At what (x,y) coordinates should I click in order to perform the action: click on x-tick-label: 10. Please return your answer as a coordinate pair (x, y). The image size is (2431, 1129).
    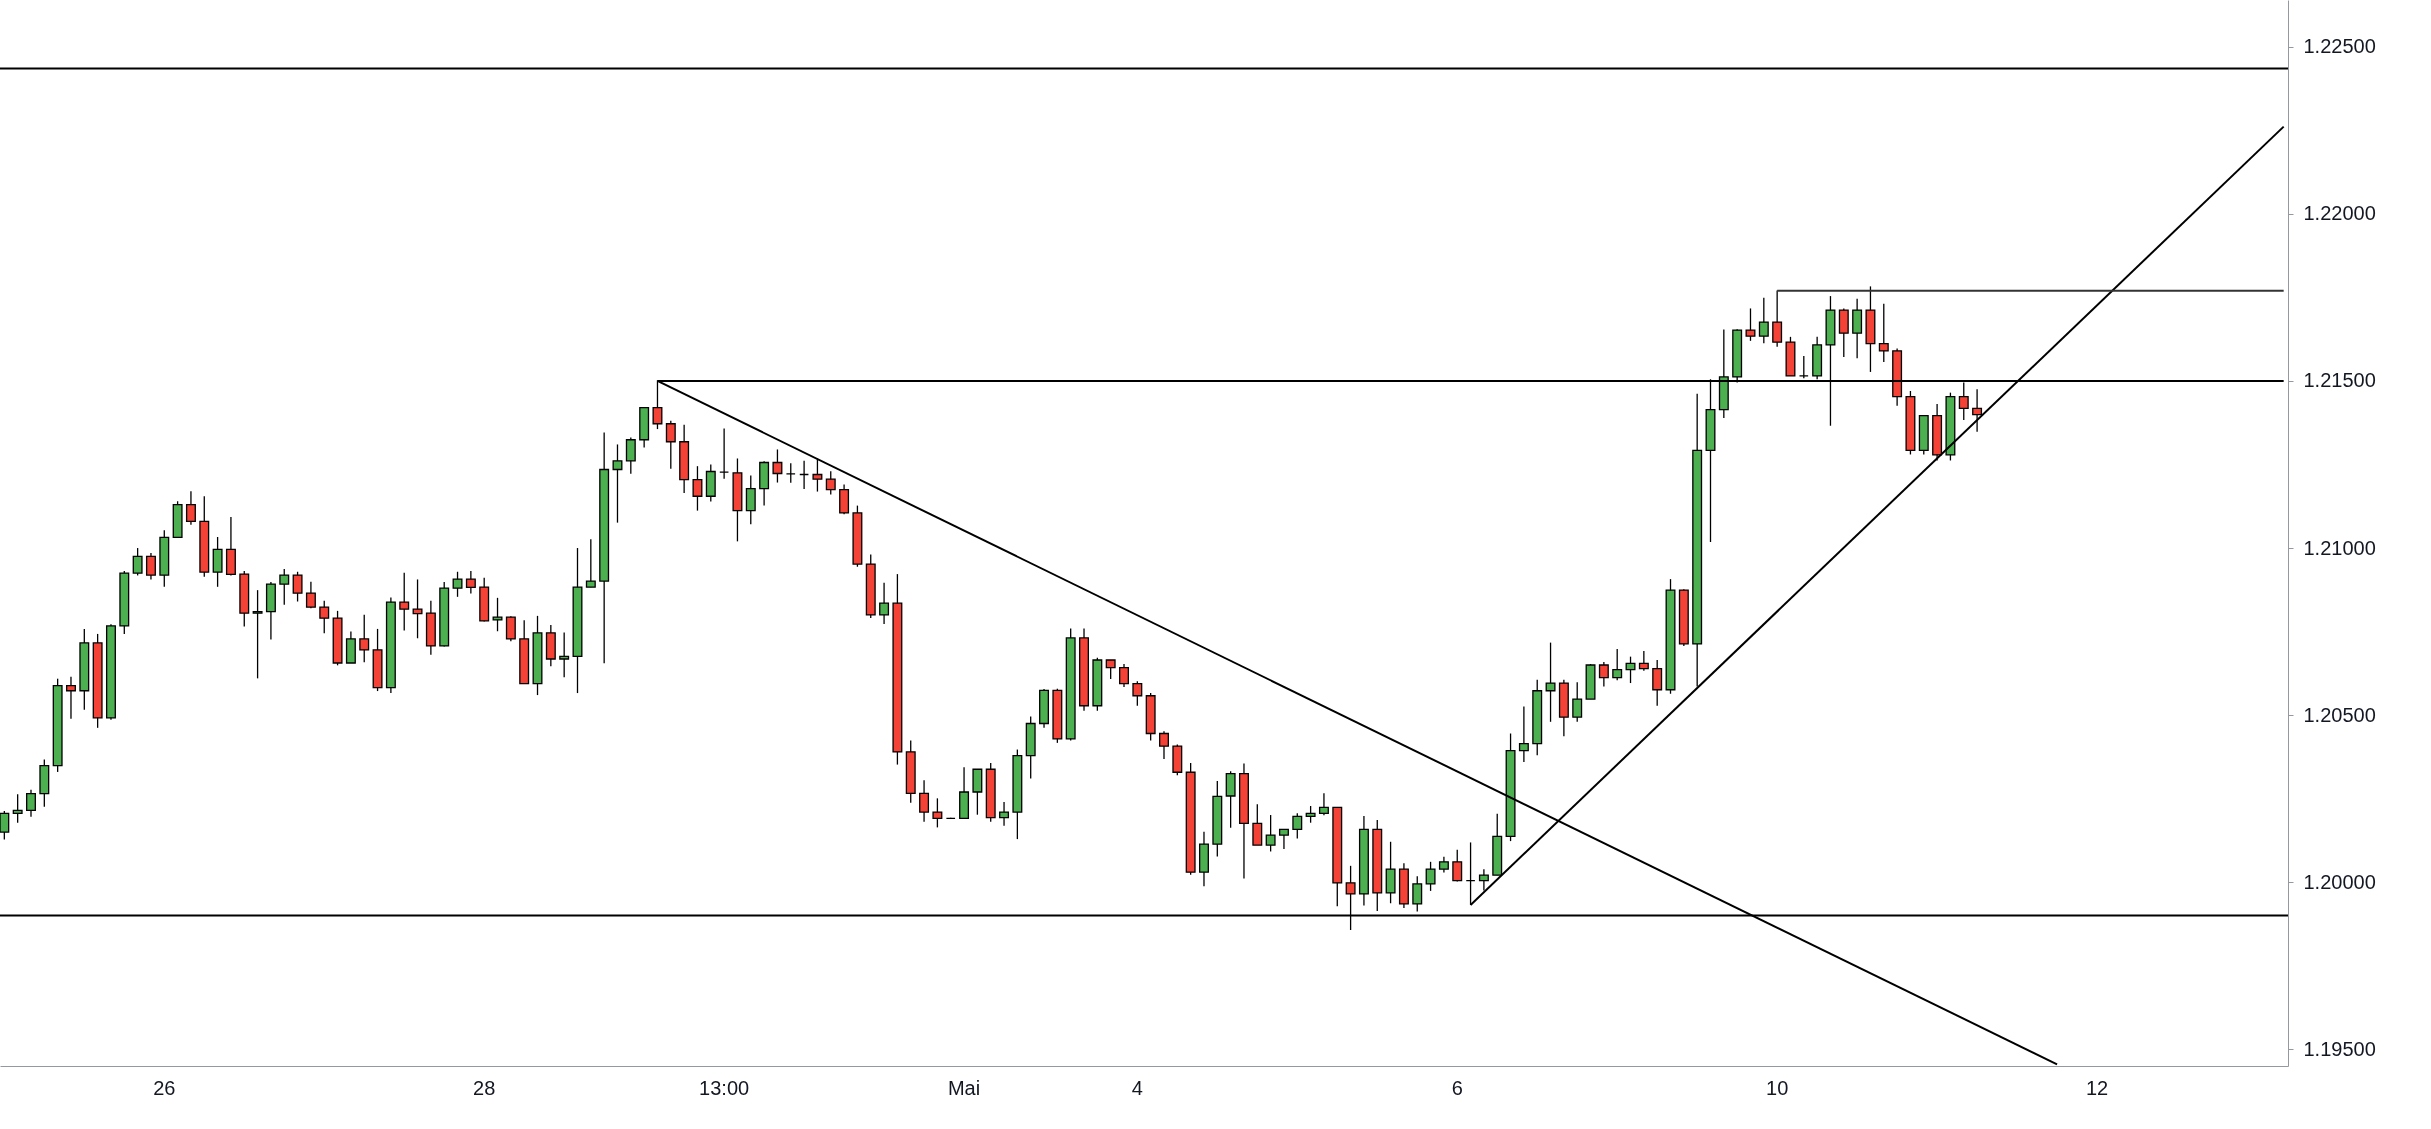
    Looking at the image, I should click on (1777, 1087).